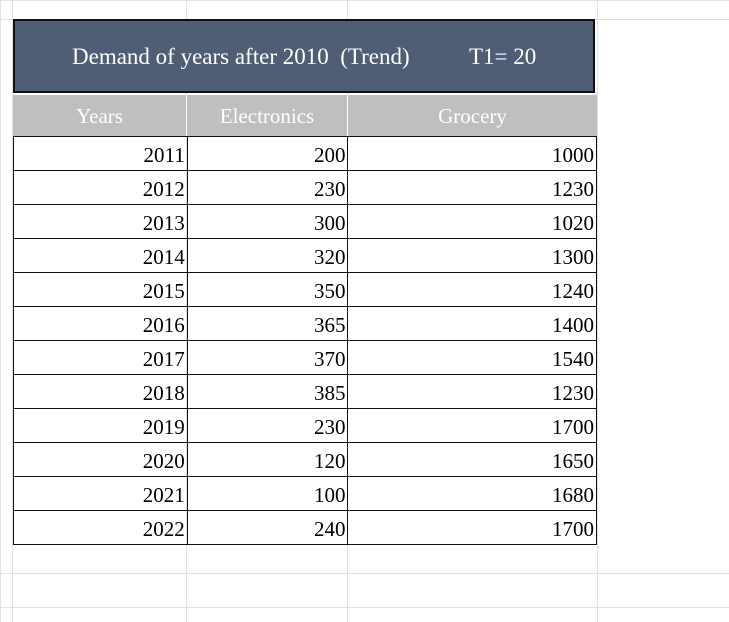  What do you see at coordinates (267, 255) in the screenshot?
I see `cell-electronics: 320` at bounding box center [267, 255].